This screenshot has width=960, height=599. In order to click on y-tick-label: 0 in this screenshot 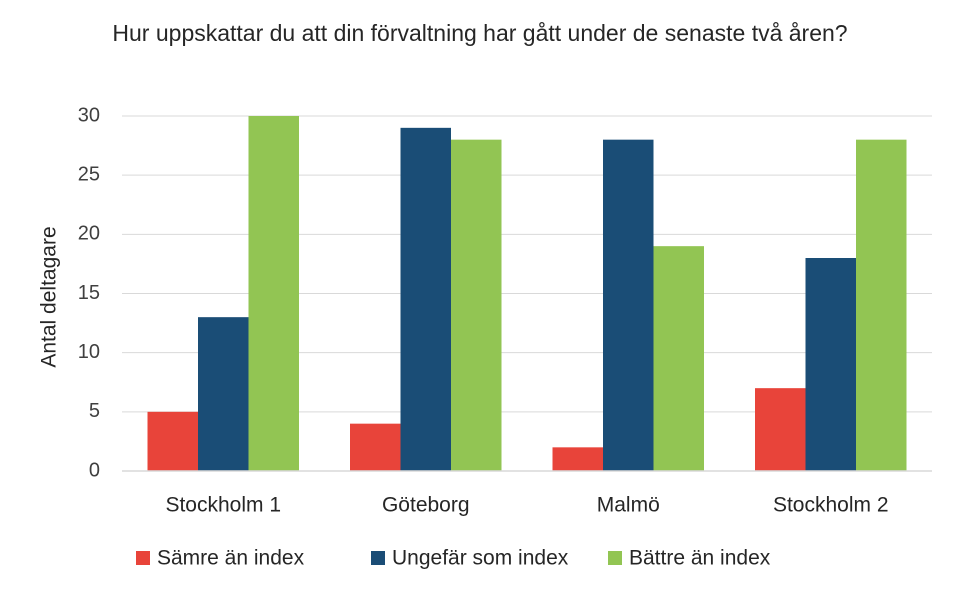, I will do `click(94, 470)`.